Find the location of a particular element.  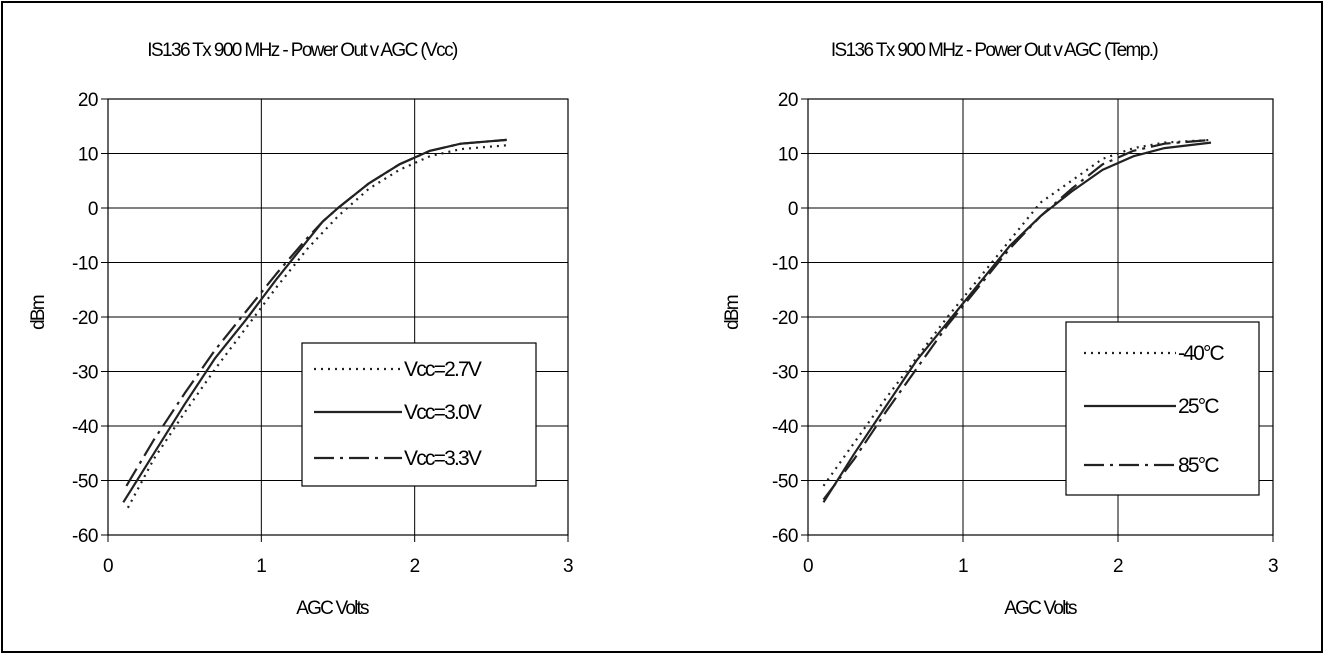

legend-label-85c: 85°C is located at coordinates (1198, 465).